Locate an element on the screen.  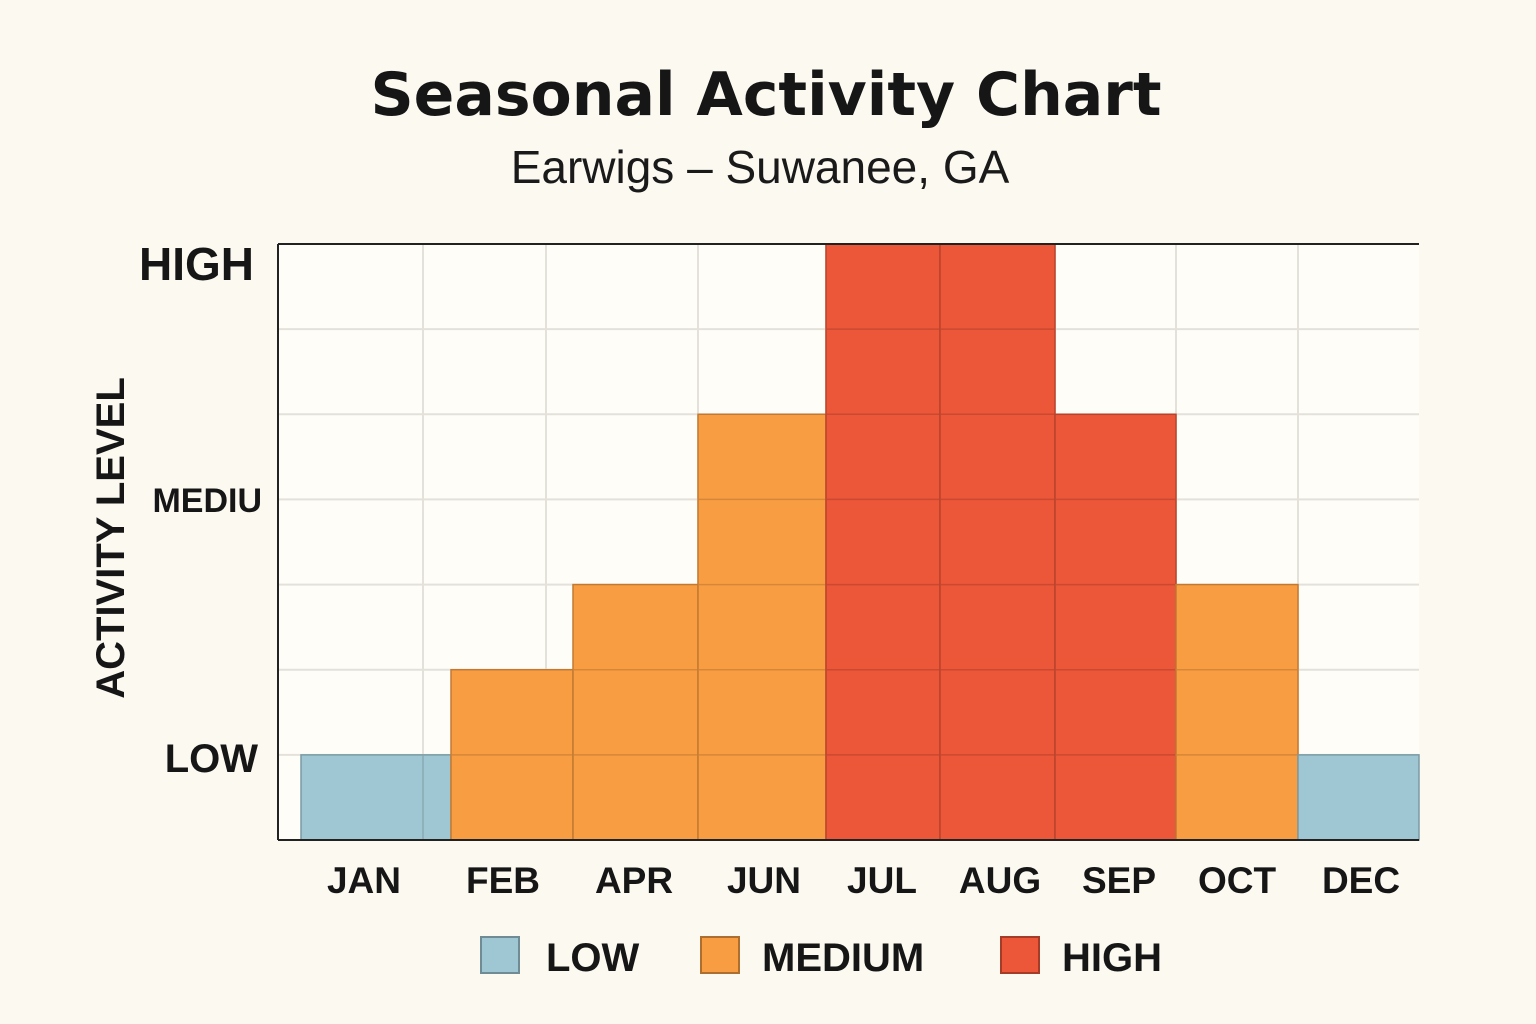
bar-feb is located at coordinates (512, 754).